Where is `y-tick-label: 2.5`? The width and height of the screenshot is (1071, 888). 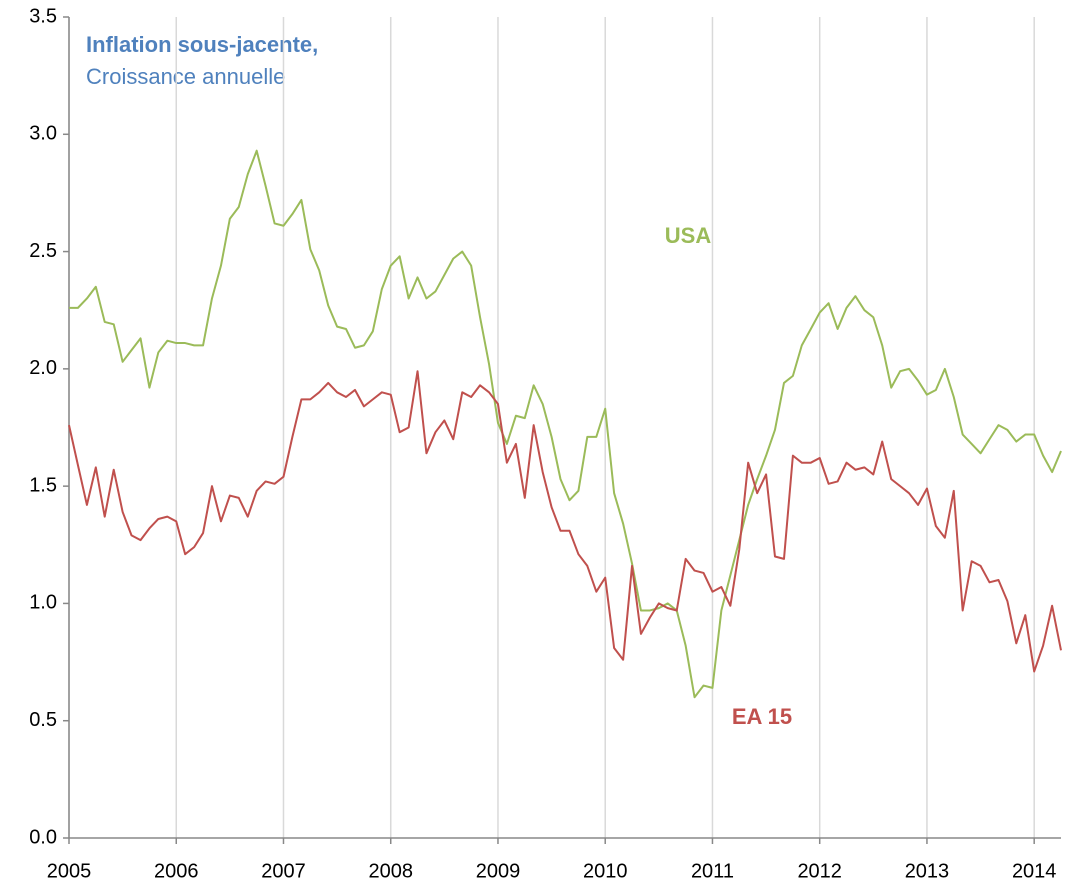
y-tick-label: 2.5 is located at coordinates (43, 251).